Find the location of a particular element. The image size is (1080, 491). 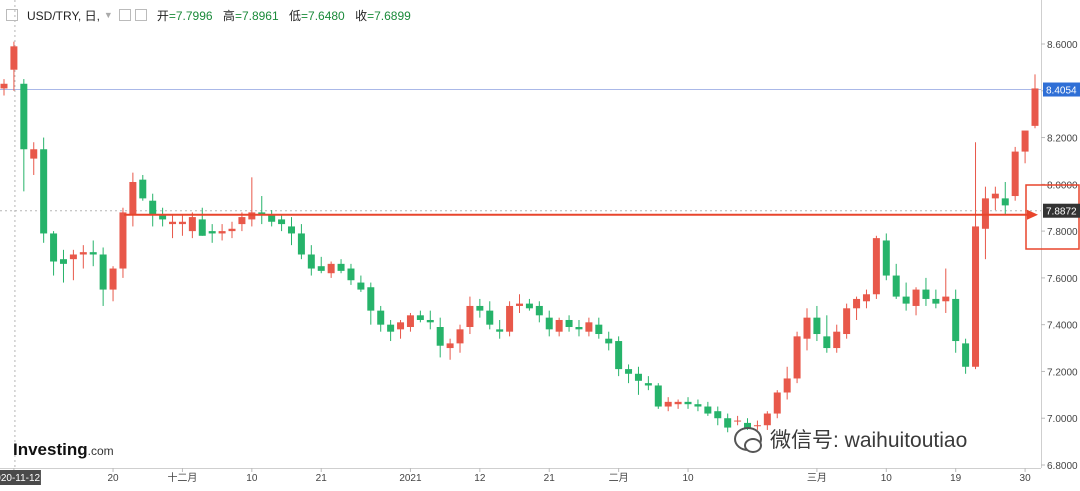

x-tick-label: 2020-11-12 is located at coordinates (20, 478).